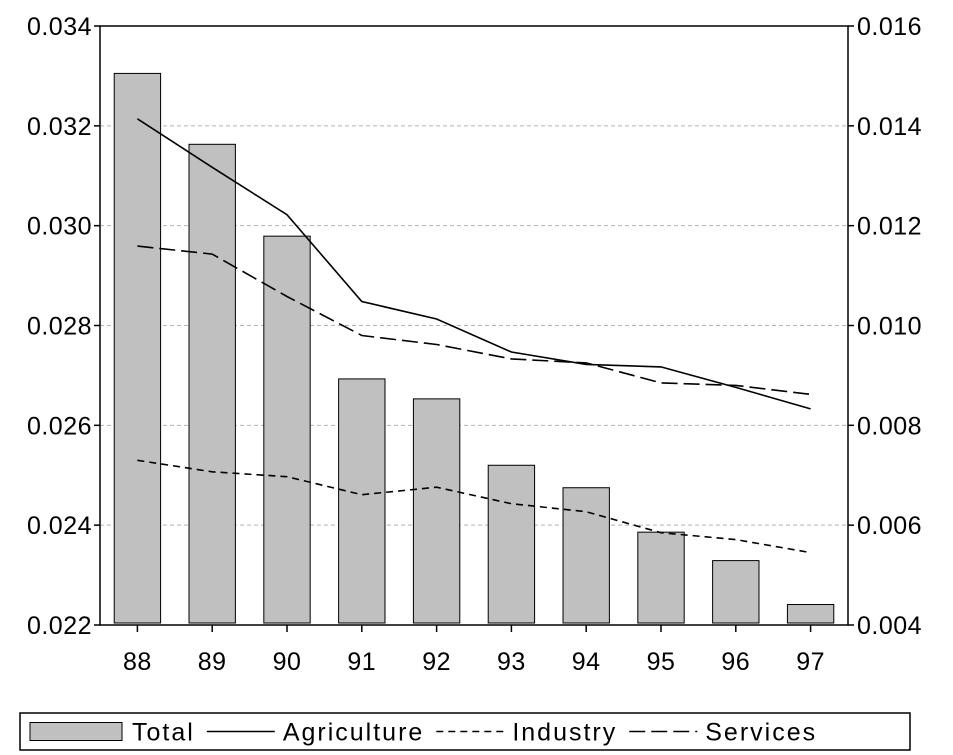  Describe the element at coordinates (212, 662) in the screenshot. I see `x-axis-tick-label: 89` at that location.